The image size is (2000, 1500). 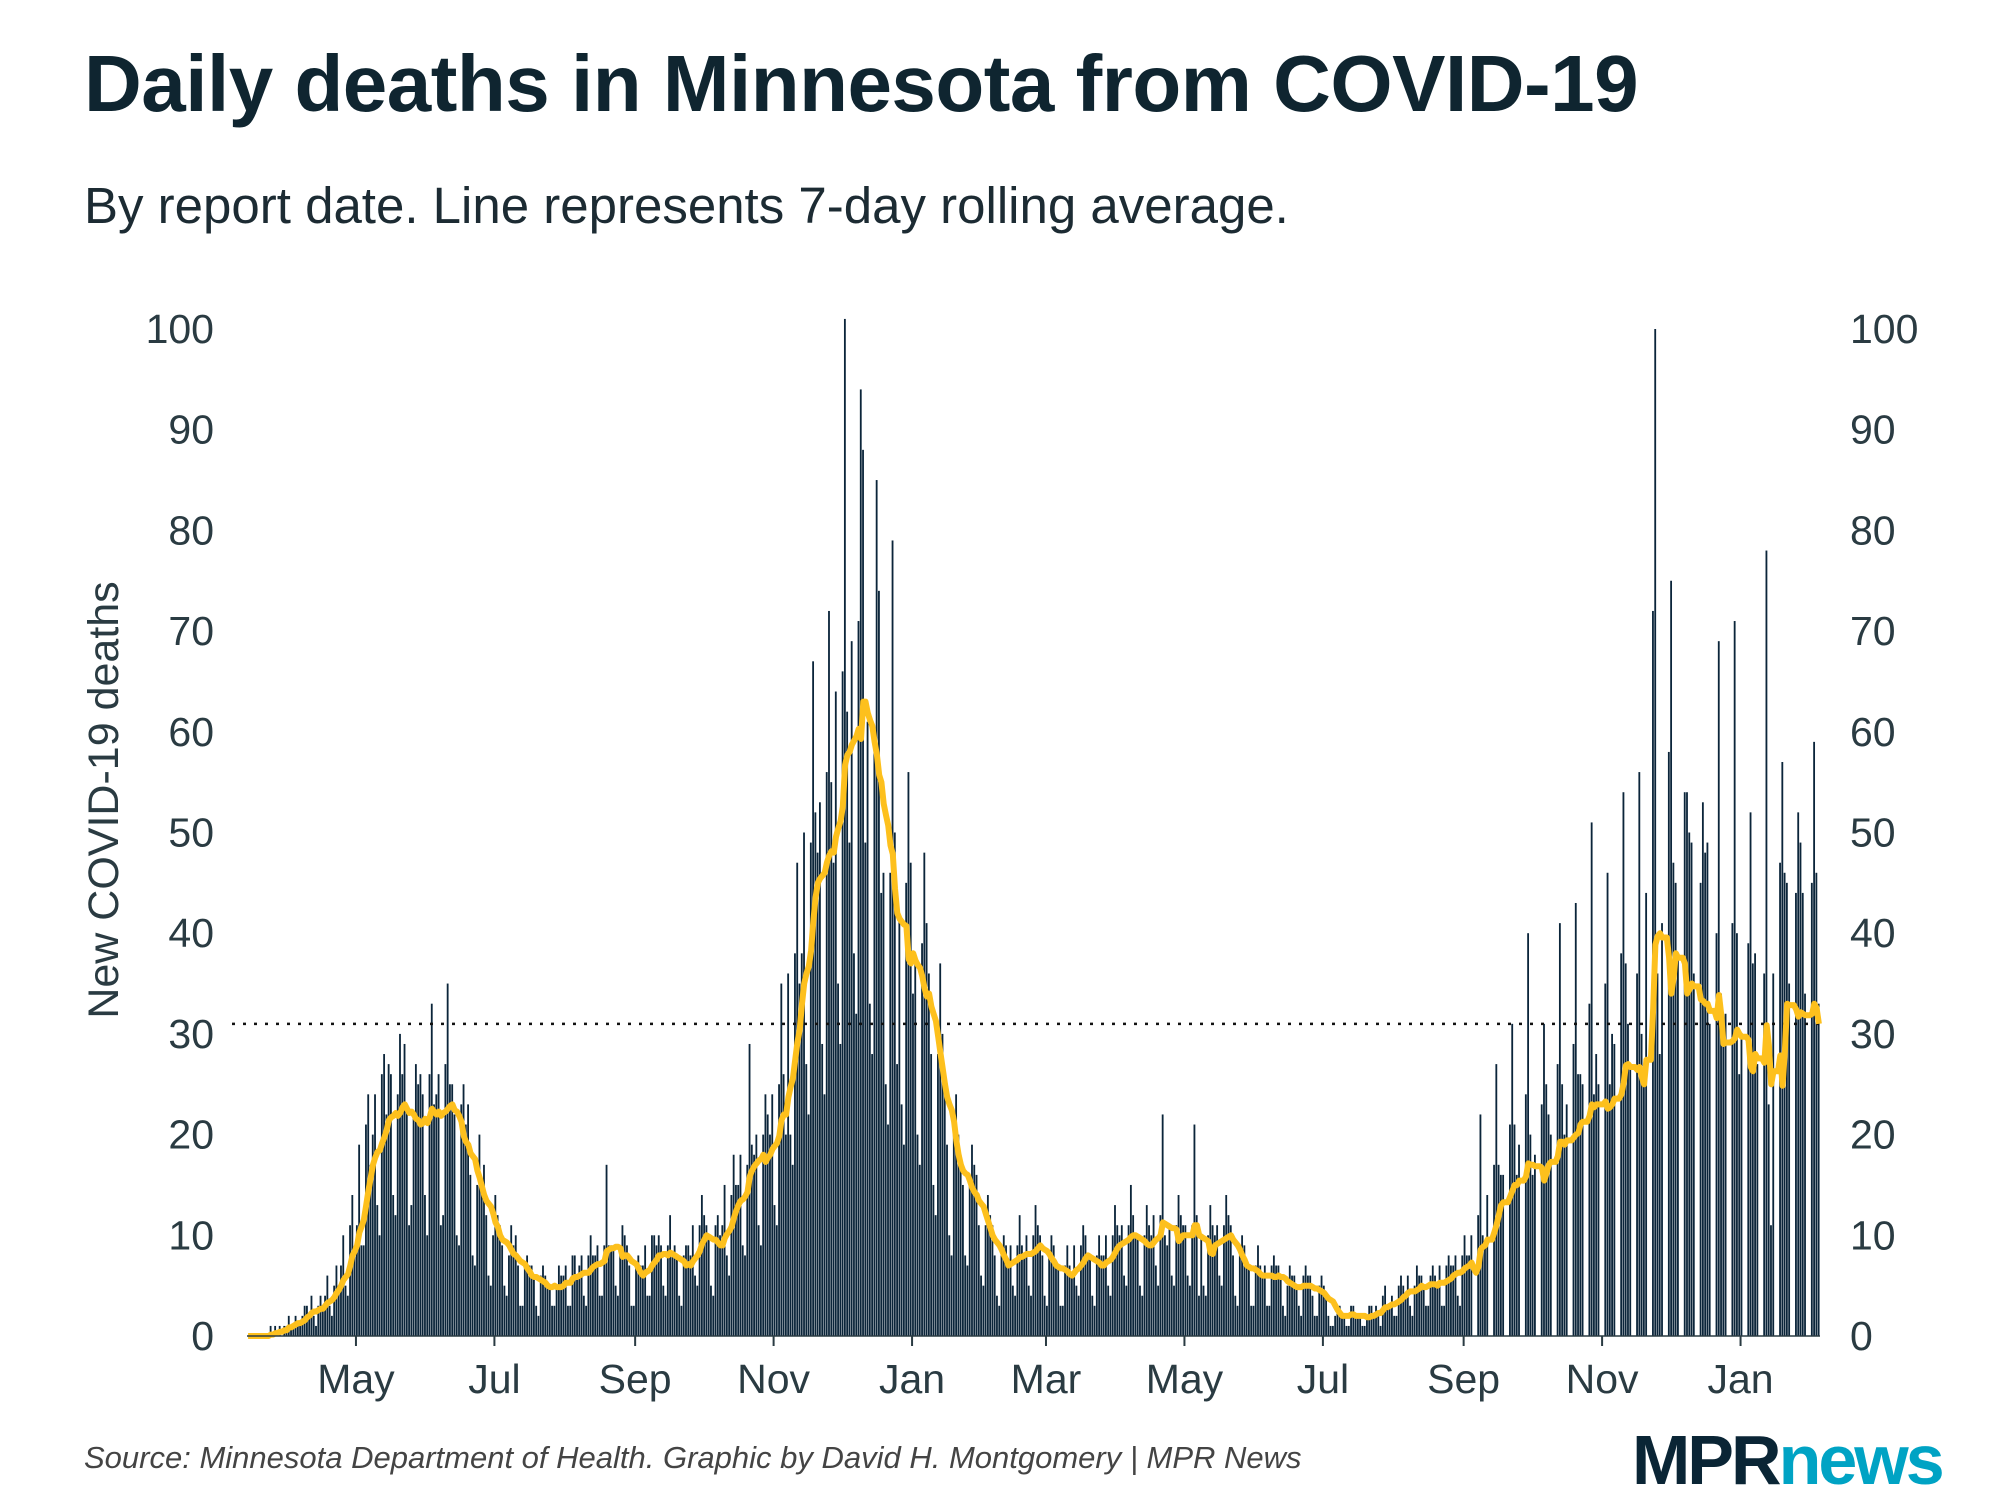 What do you see at coordinates (773, 1379) in the screenshot?
I see `x-tick-label: Nov` at bounding box center [773, 1379].